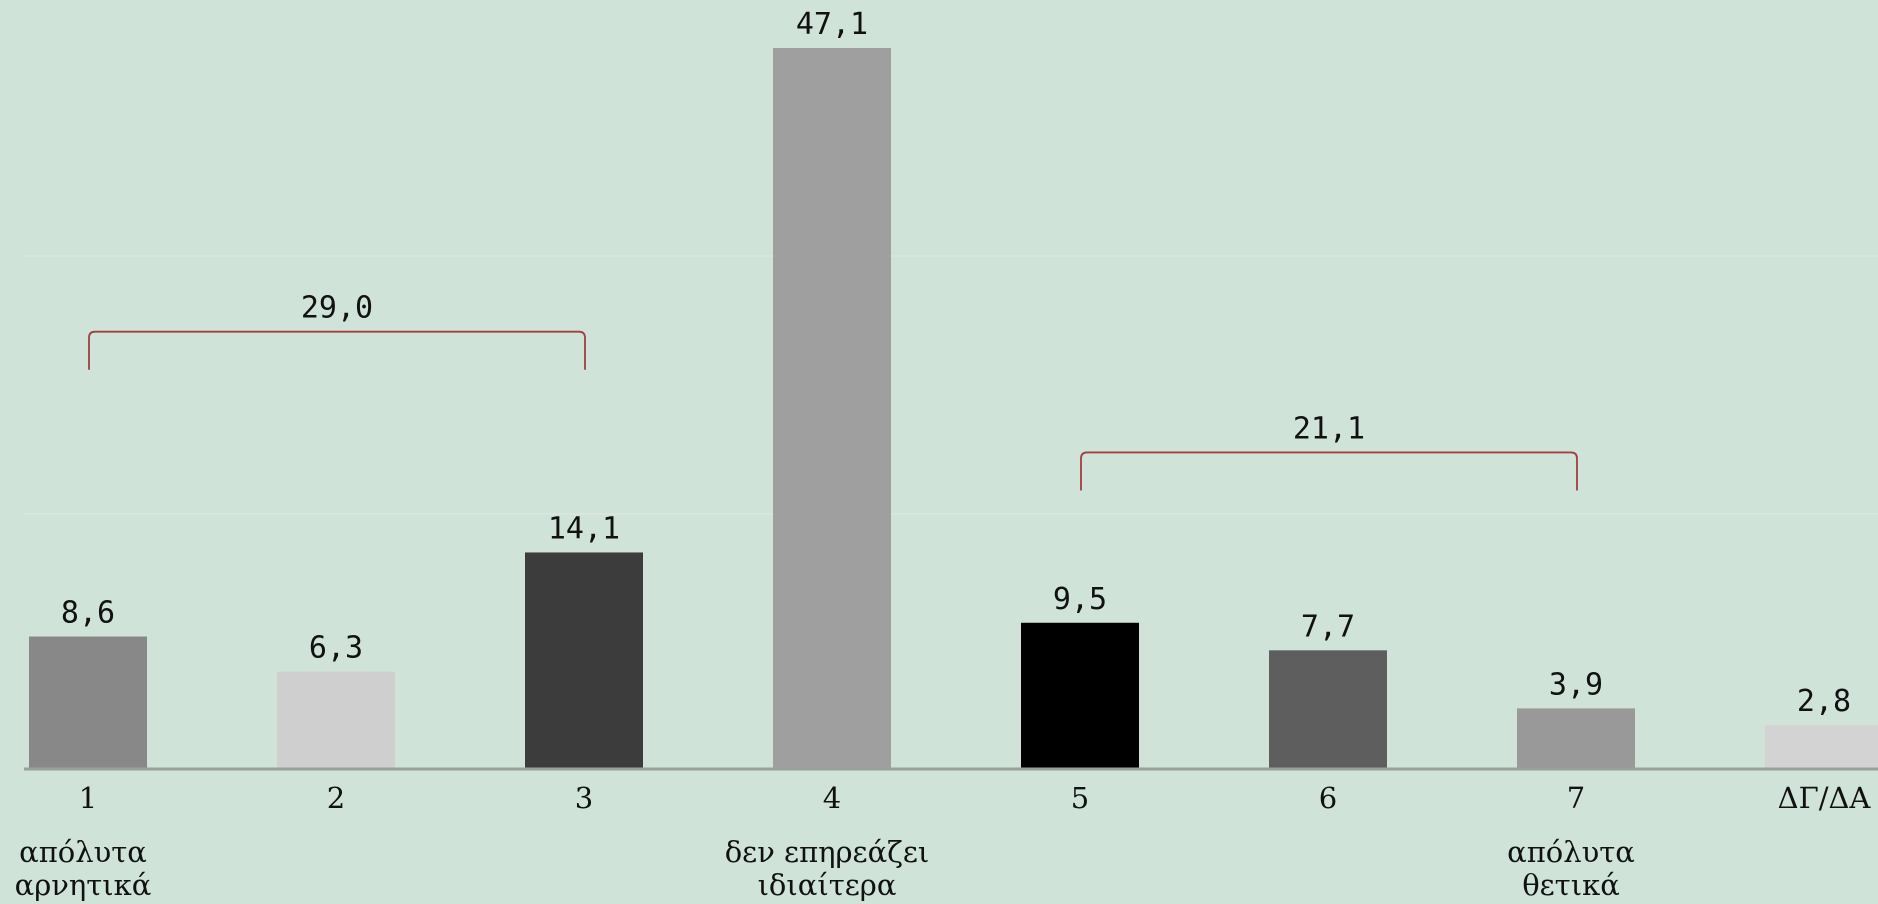  Describe the element at coordinates (832, 798) in the screenshot. I see `x-tick-label: 4` at that location.